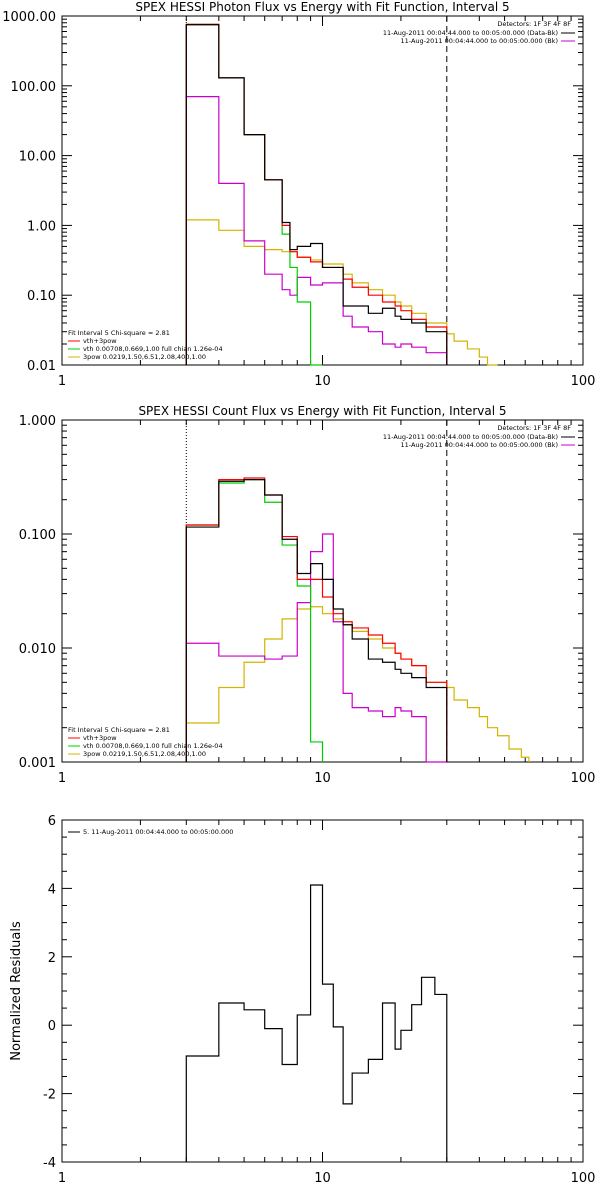 The height and width of the screenshot is (1200, 600). Describe the element at coordinates (49, 1095) in the screenshot. I see `y-tick-label: -2` at that location.